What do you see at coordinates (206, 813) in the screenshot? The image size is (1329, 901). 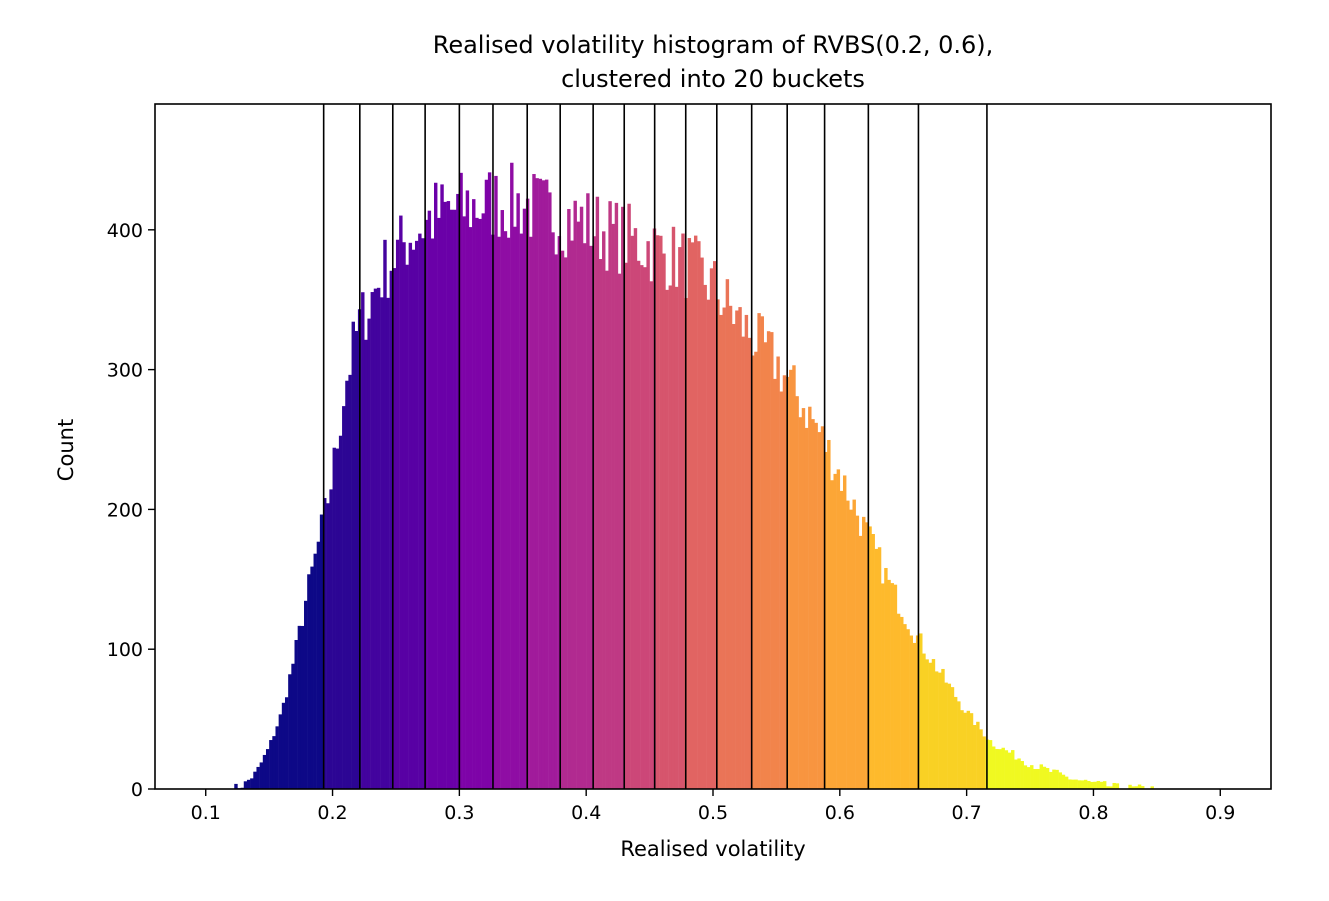 I see `x-tick-label: 0.1` at bounding box center [206, 813].